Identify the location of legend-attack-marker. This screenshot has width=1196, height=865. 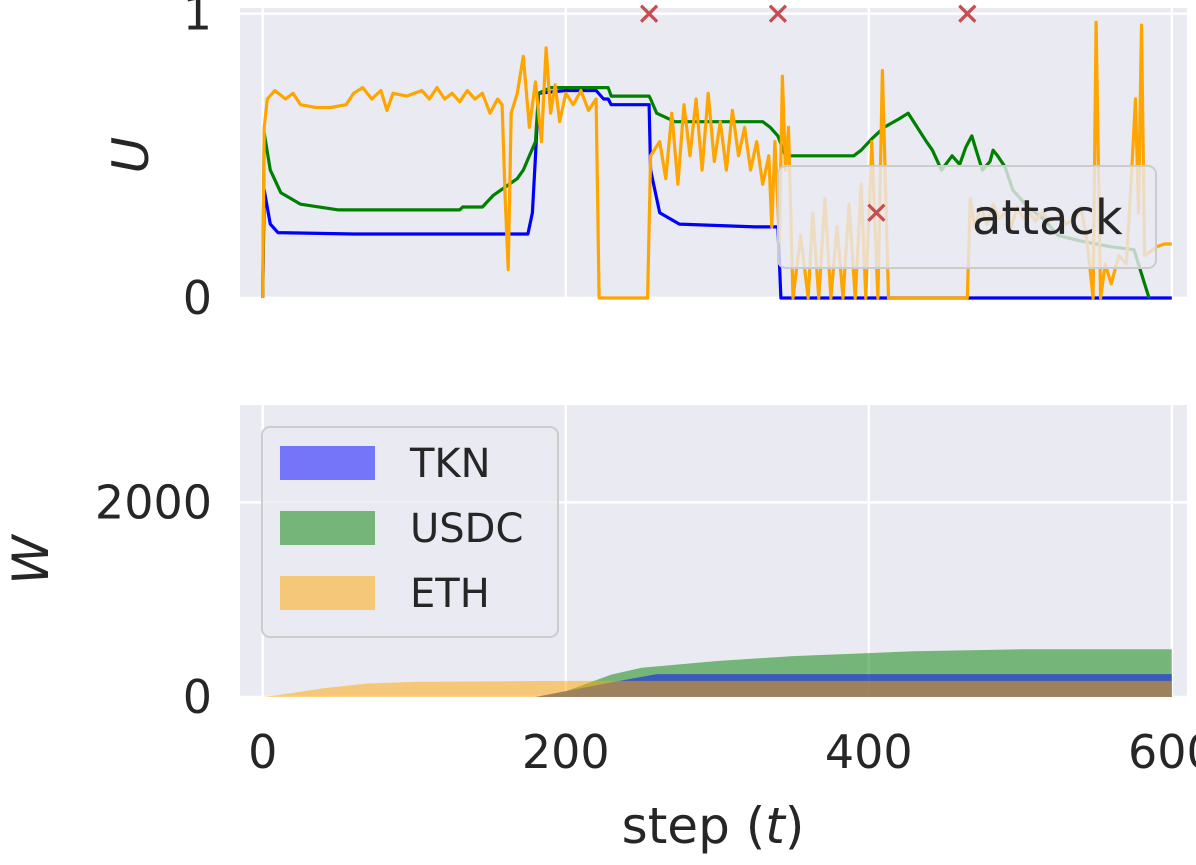
(876, 212).